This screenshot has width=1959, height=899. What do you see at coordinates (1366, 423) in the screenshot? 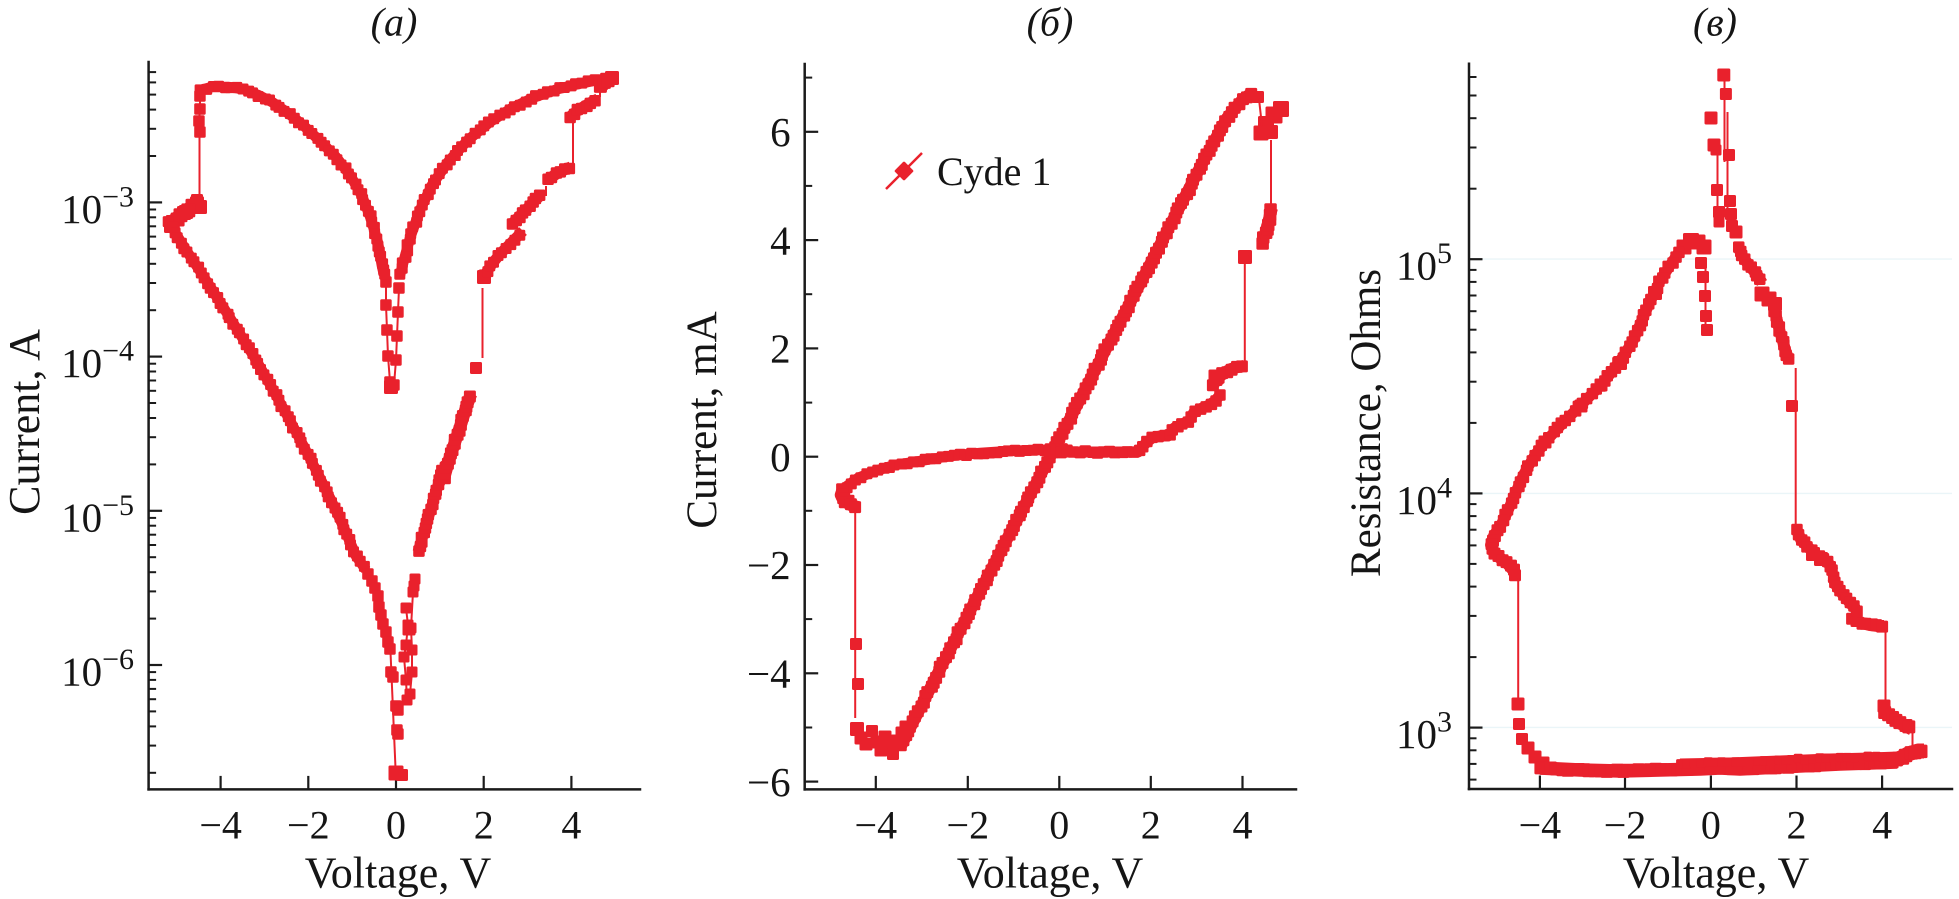
I see `svg-text: Resistance, Ohms` at bounding box center [1366, 423].